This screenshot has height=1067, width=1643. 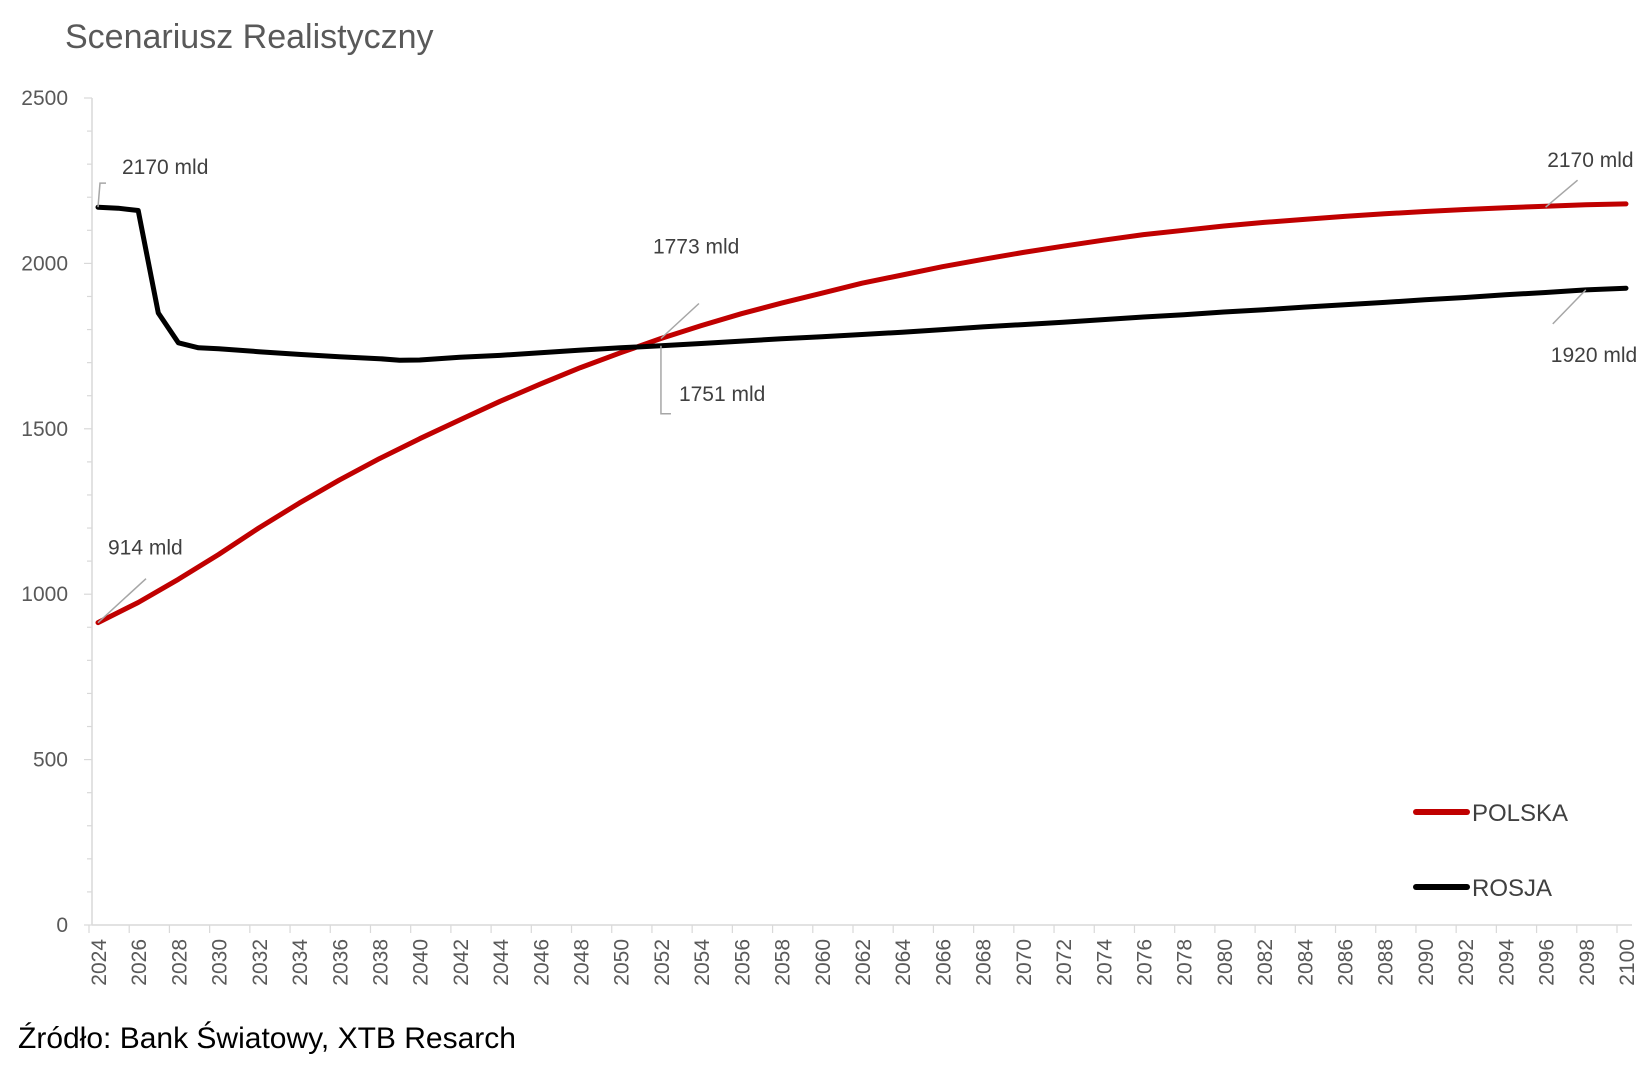 What do you see at coordinates (1587, 962) in the screenshot?
I see `x-tick-label: 2098` at bounding box center [1587, 962].